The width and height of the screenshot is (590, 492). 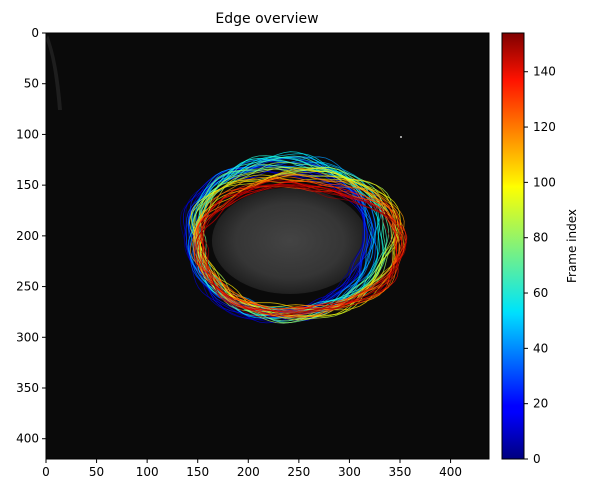 What do you see at coordinates (27, 236) in the screenshot?
I see `y-tick-label: 200` at bounding box center [27, 236].